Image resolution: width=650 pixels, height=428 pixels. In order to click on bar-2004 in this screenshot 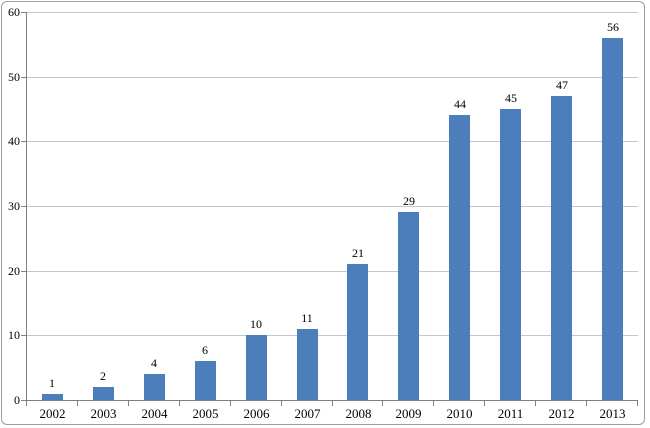, I will do `click(154, 387)`.